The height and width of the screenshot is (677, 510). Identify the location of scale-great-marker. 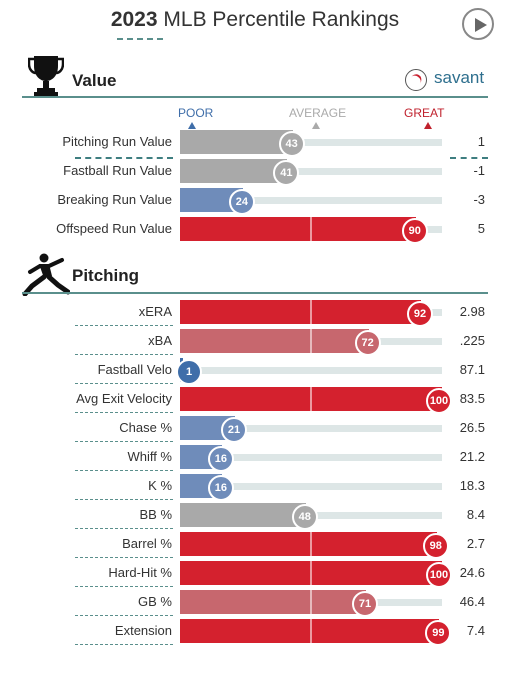
(428, 125).